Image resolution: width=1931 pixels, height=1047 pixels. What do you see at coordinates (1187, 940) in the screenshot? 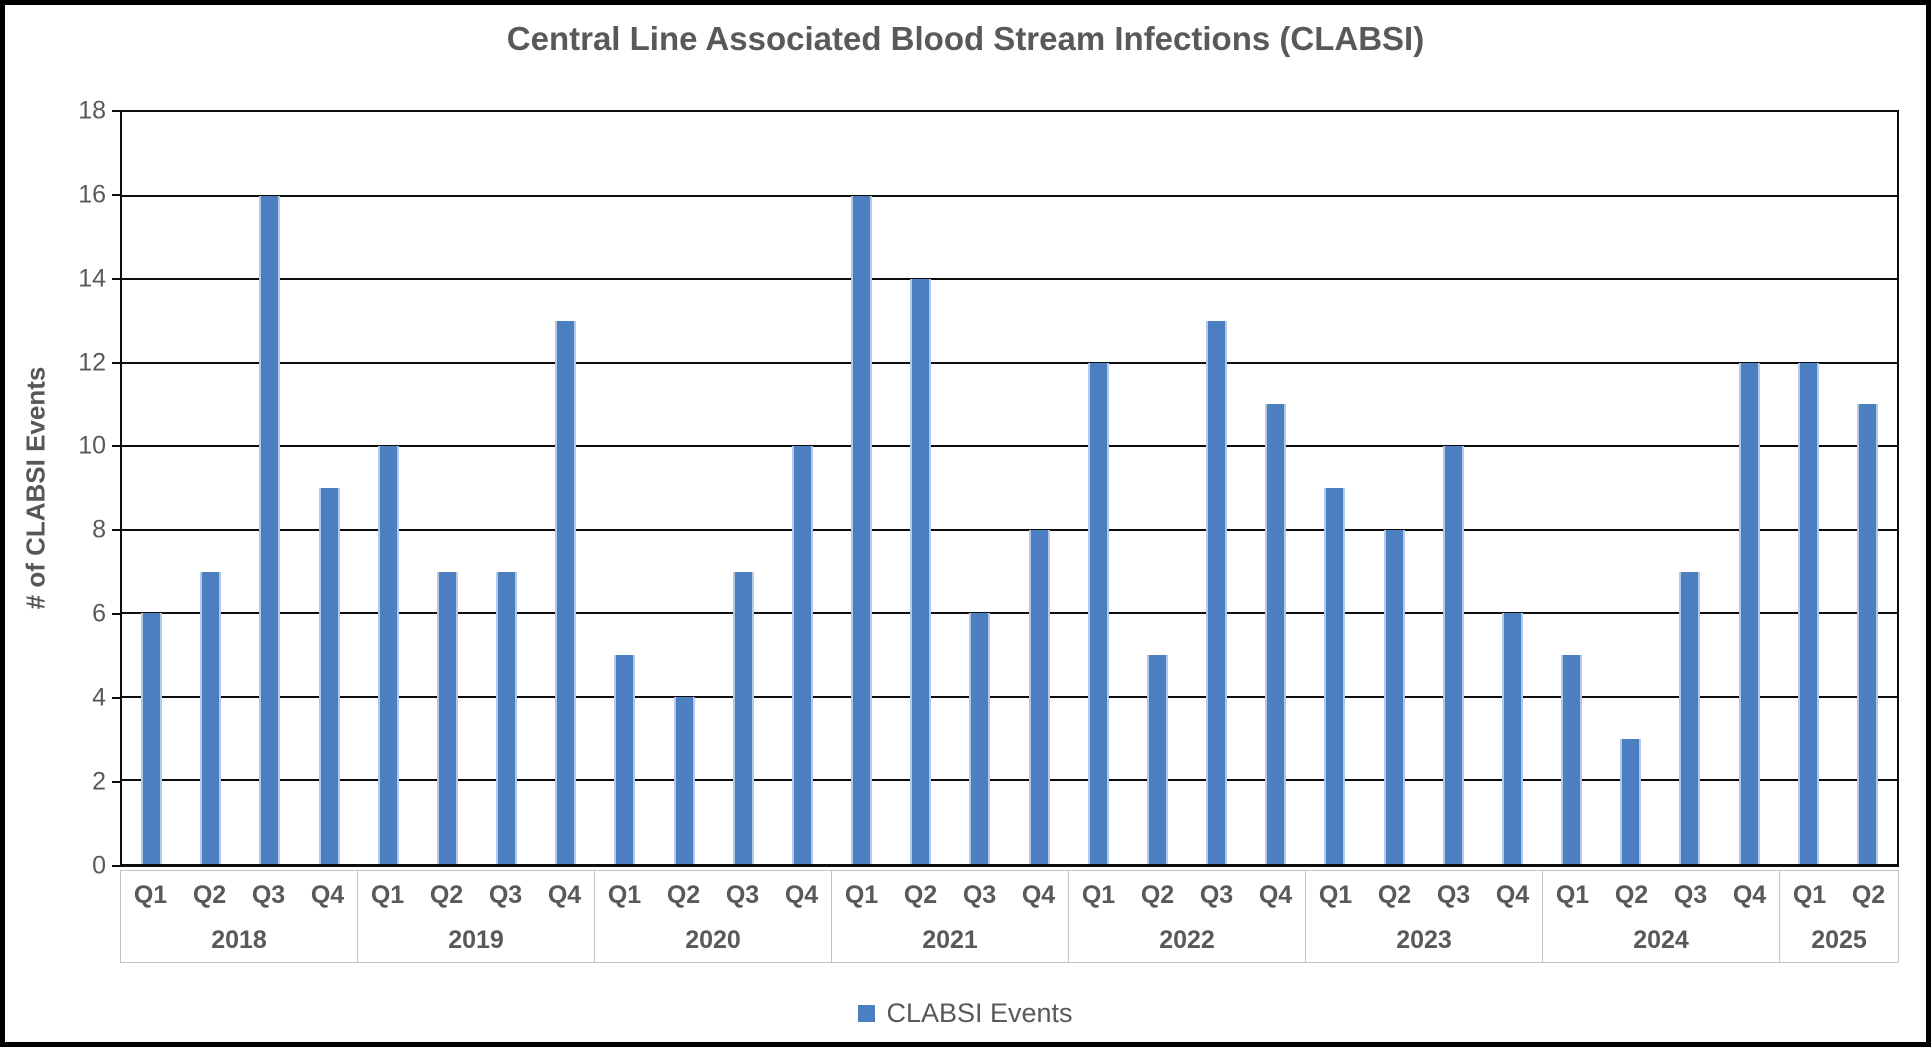
I see `year-label: 2022` at bounding box center [1187, 940].